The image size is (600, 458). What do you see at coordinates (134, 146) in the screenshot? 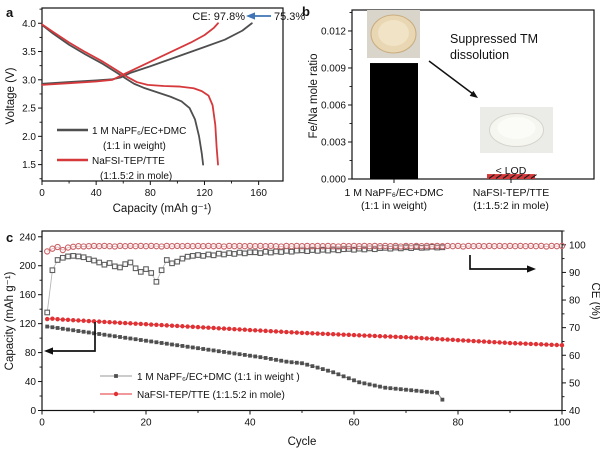
I see `legend-a-entry1-line2: (1:1 in weight)` at bounding box center [134, 146].